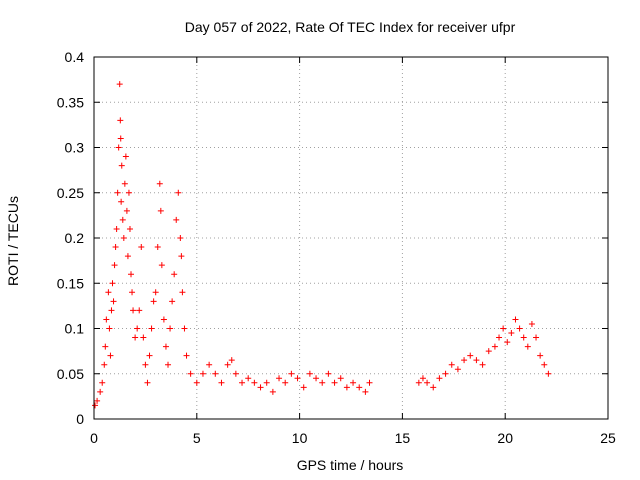 This screenshot has height=480, width=640. Describe the element at coordinates (70, 283) in the screenshot. I see `y-tick-label: 0.15` at that location.